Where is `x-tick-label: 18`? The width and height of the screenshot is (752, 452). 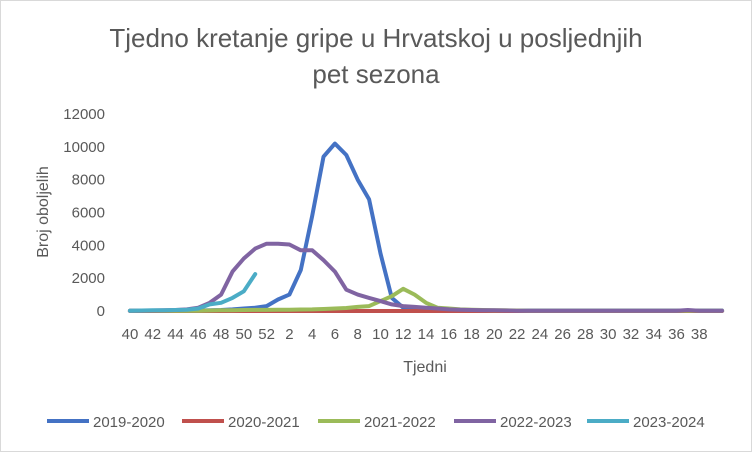 x-tick-label: 18 is located at coordinates (471, 334).